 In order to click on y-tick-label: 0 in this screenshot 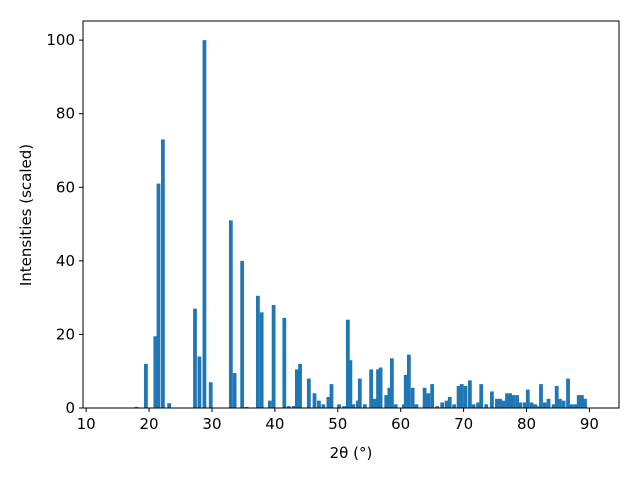, I will do `click(70, 408)`.